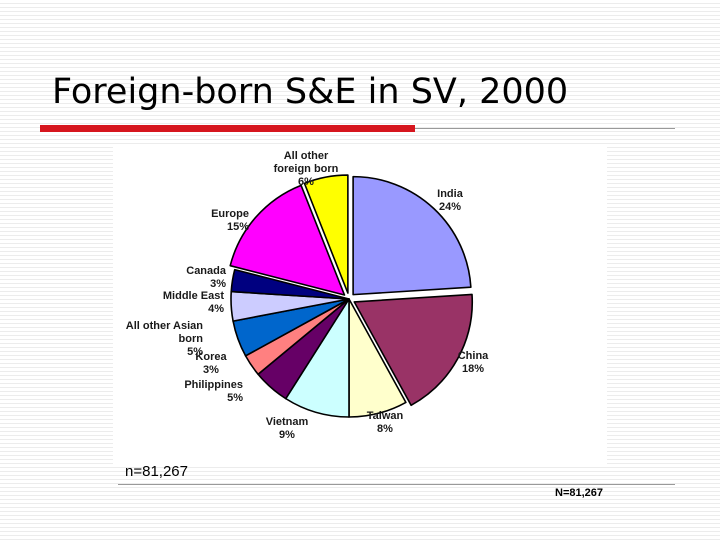  What do you see at coordinates (287, 428) in the screenshot?
I see `pie-label-vietnam: Vietnam 9%` at bounding box center [287, 428].